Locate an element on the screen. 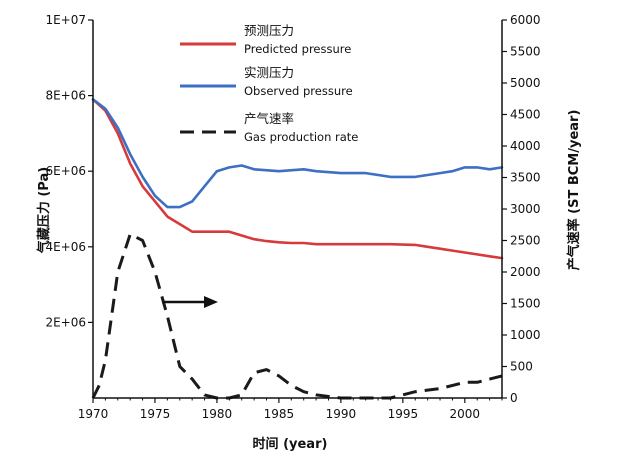  annotation-arrow-head is located at coordinates (211, 302).